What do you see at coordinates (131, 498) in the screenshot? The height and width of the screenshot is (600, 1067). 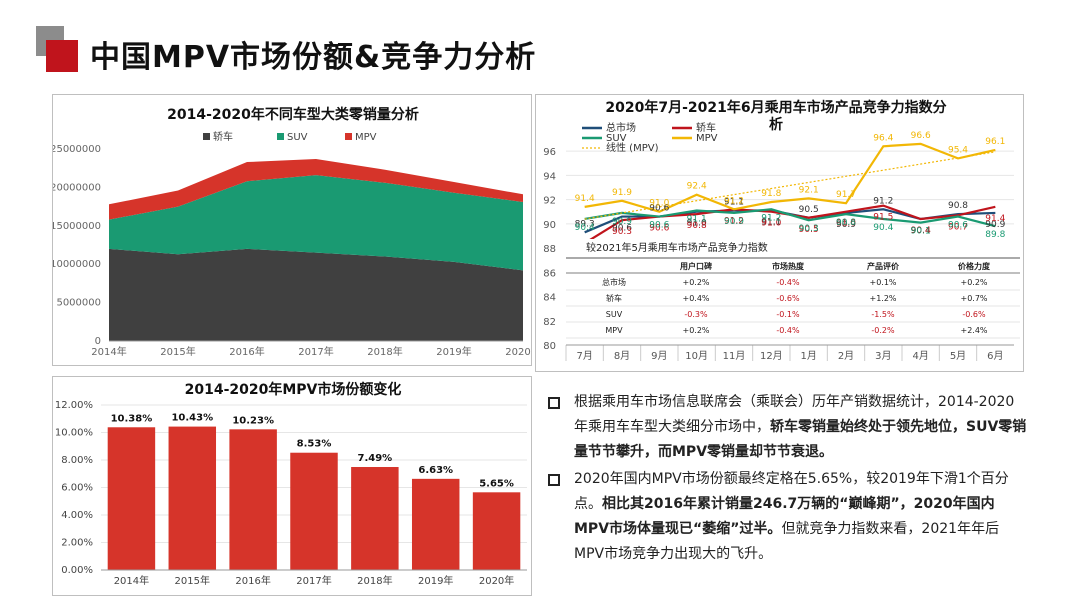 I see `bar-2014年` at bounding box center [131, 498].